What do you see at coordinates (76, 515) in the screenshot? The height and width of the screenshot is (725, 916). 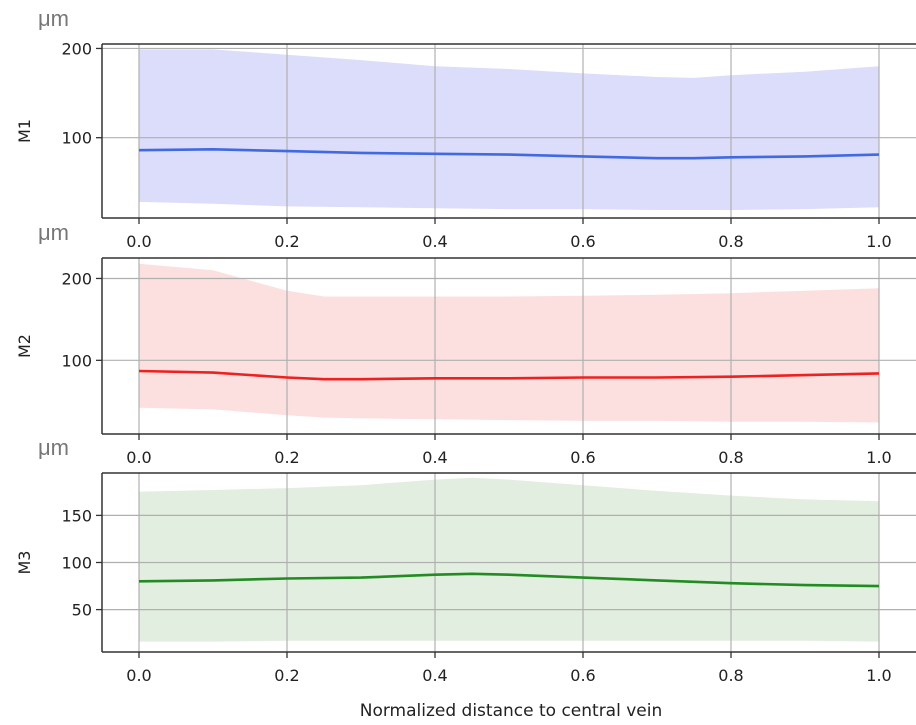 I see `y-tick-label: 150` at bounding box center [76, 515].